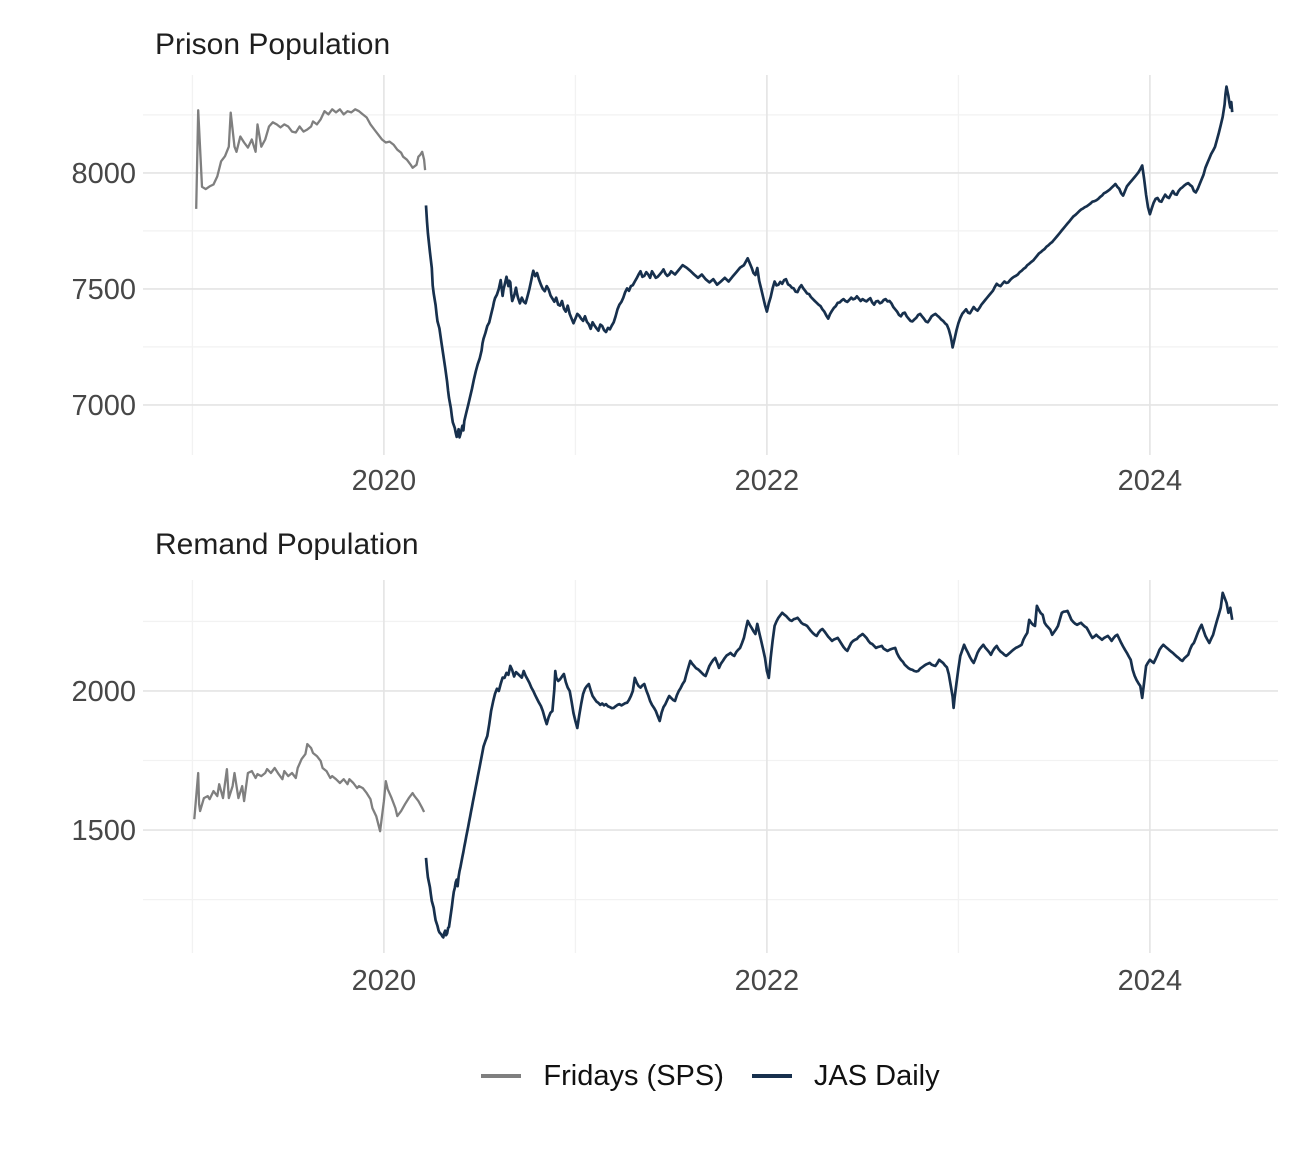  What do you see at coordinates (273, 44) in the screenshot?
I see `chart-title-prison-population: Prison Population` at bounding box center [273, 44].